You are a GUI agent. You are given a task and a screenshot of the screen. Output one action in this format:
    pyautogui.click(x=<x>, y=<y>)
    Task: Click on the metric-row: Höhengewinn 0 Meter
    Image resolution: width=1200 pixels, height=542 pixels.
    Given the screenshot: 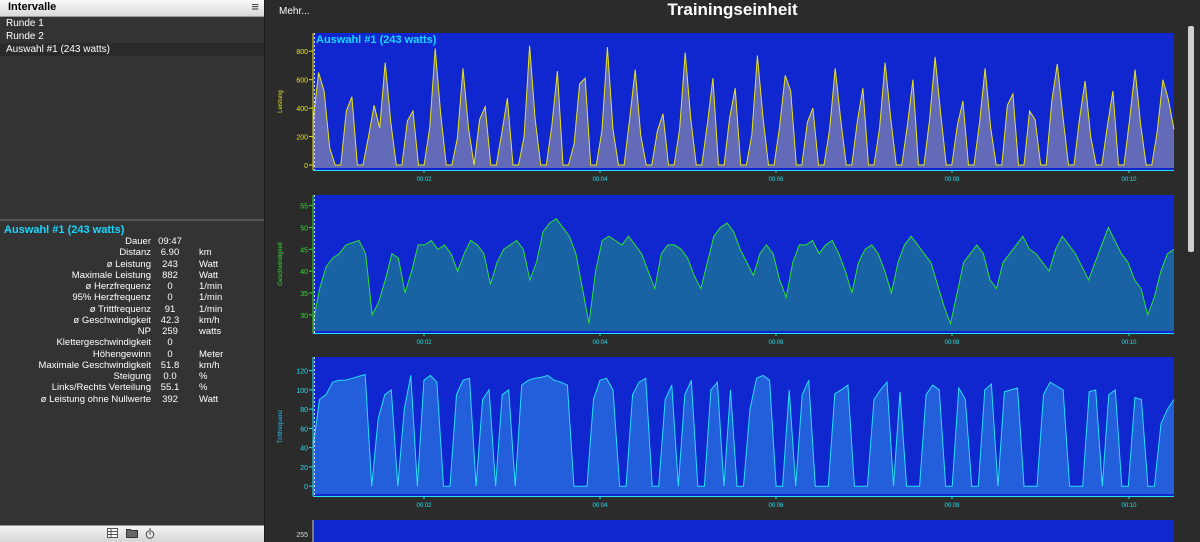 What is the action you would take?
    pyautogui.click(x=132, y=354)
    